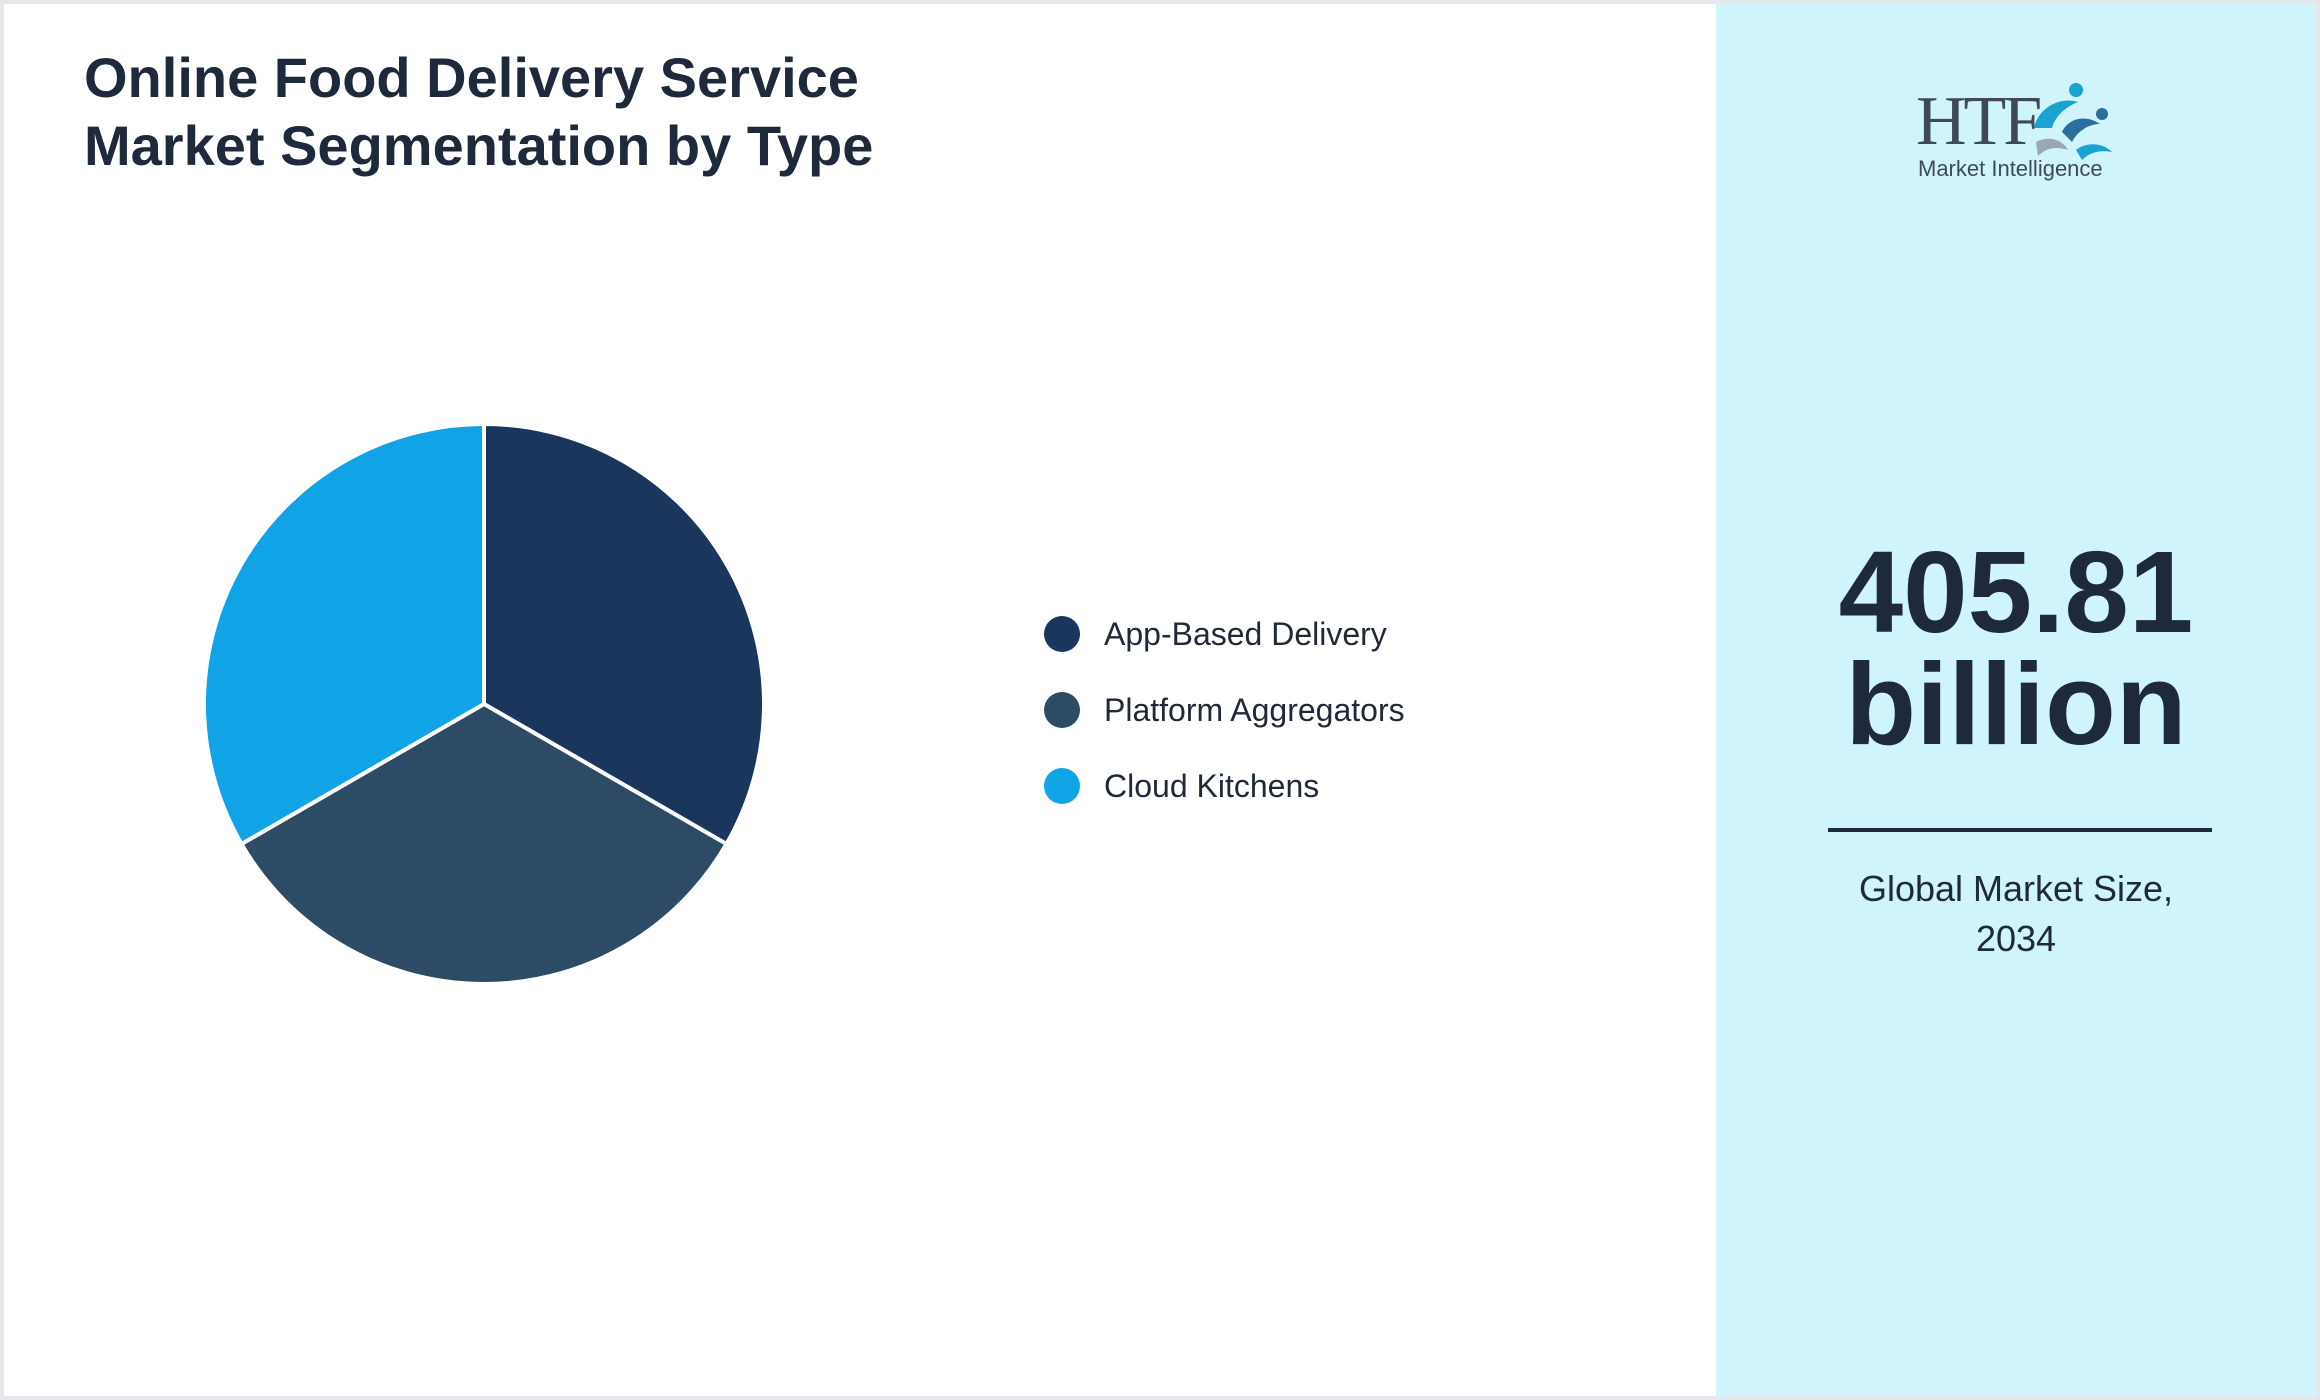 The image size is (2320, 1400). Describe the element at coordinates (1245, 633) in the screenshot. I see `legend-label: App-Based Delivery` at that location.